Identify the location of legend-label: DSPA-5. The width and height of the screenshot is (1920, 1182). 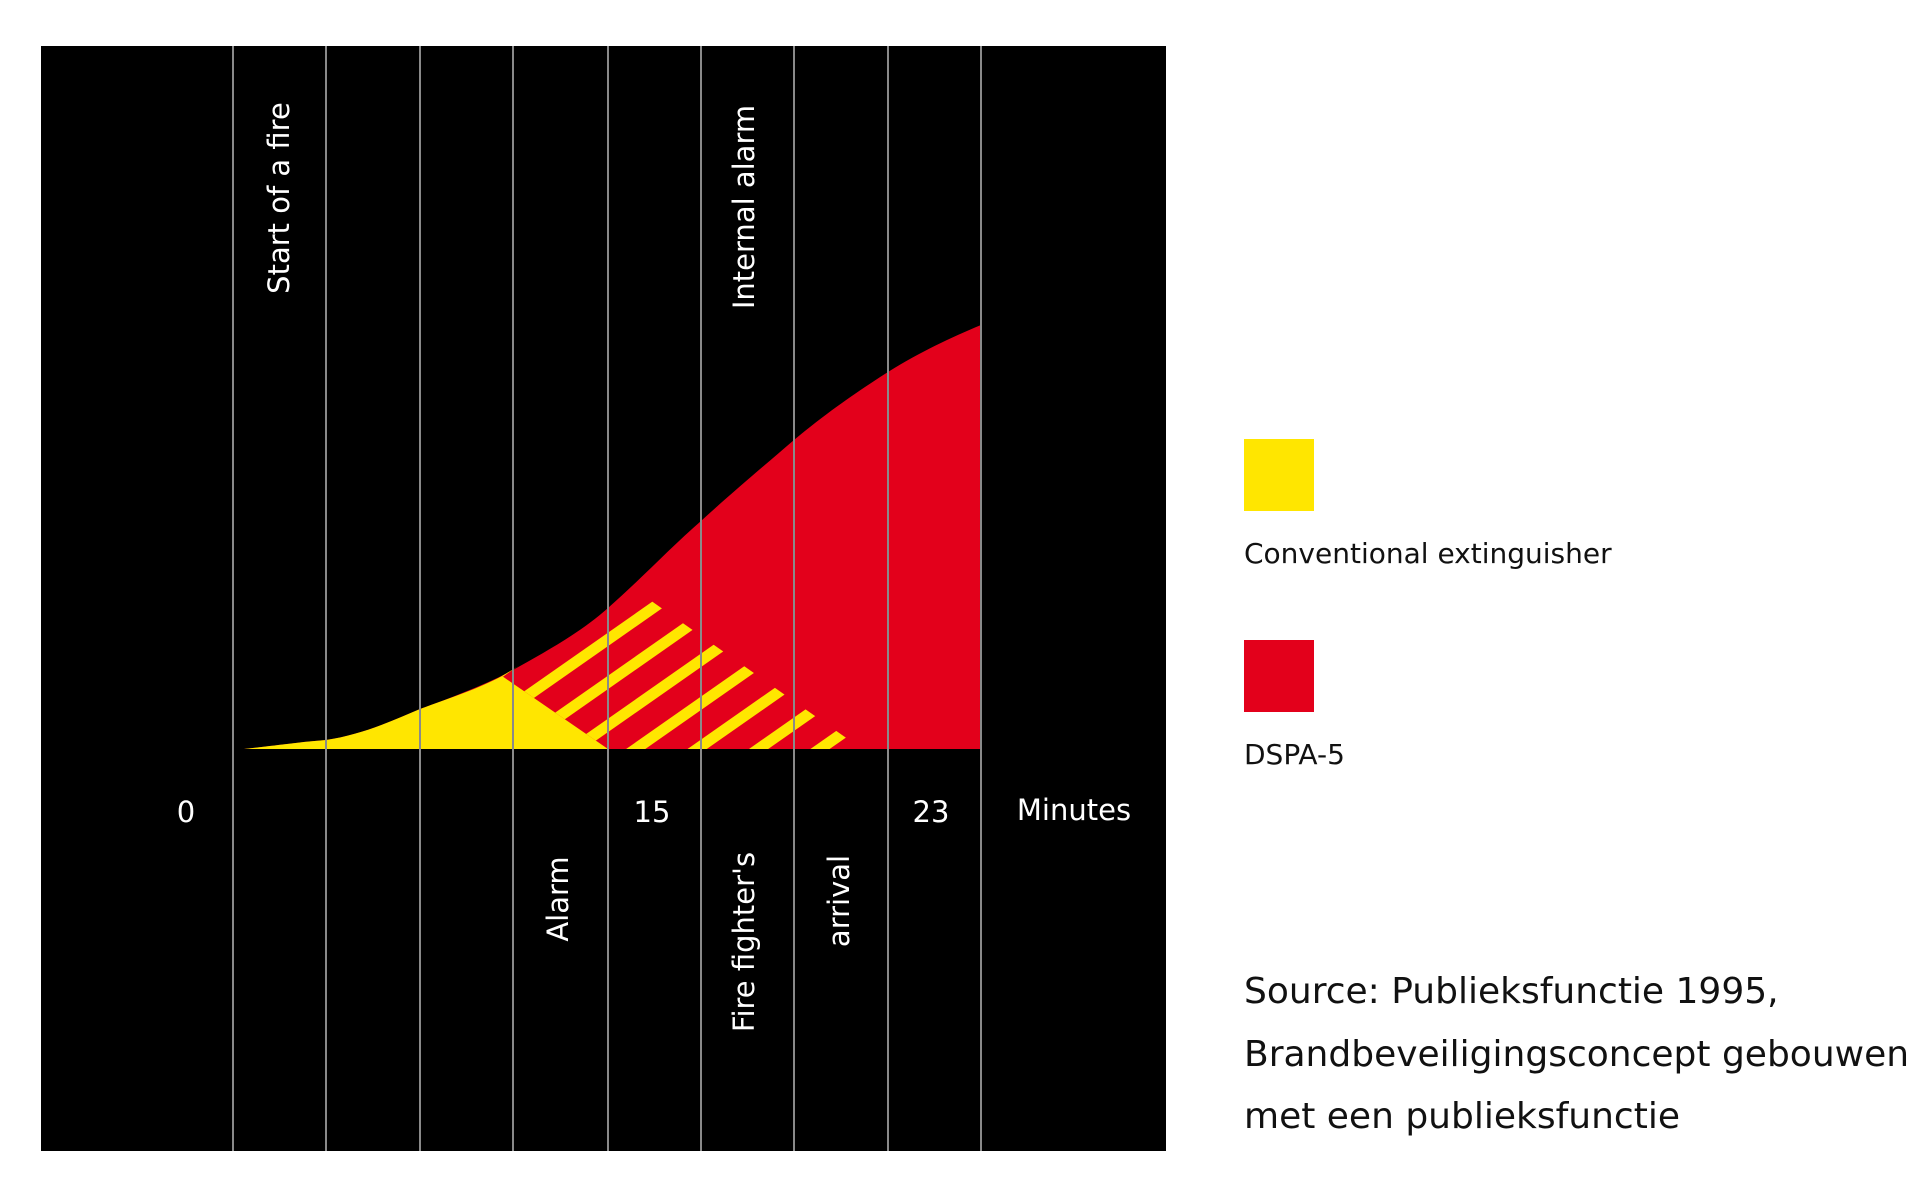
(1294, 754).